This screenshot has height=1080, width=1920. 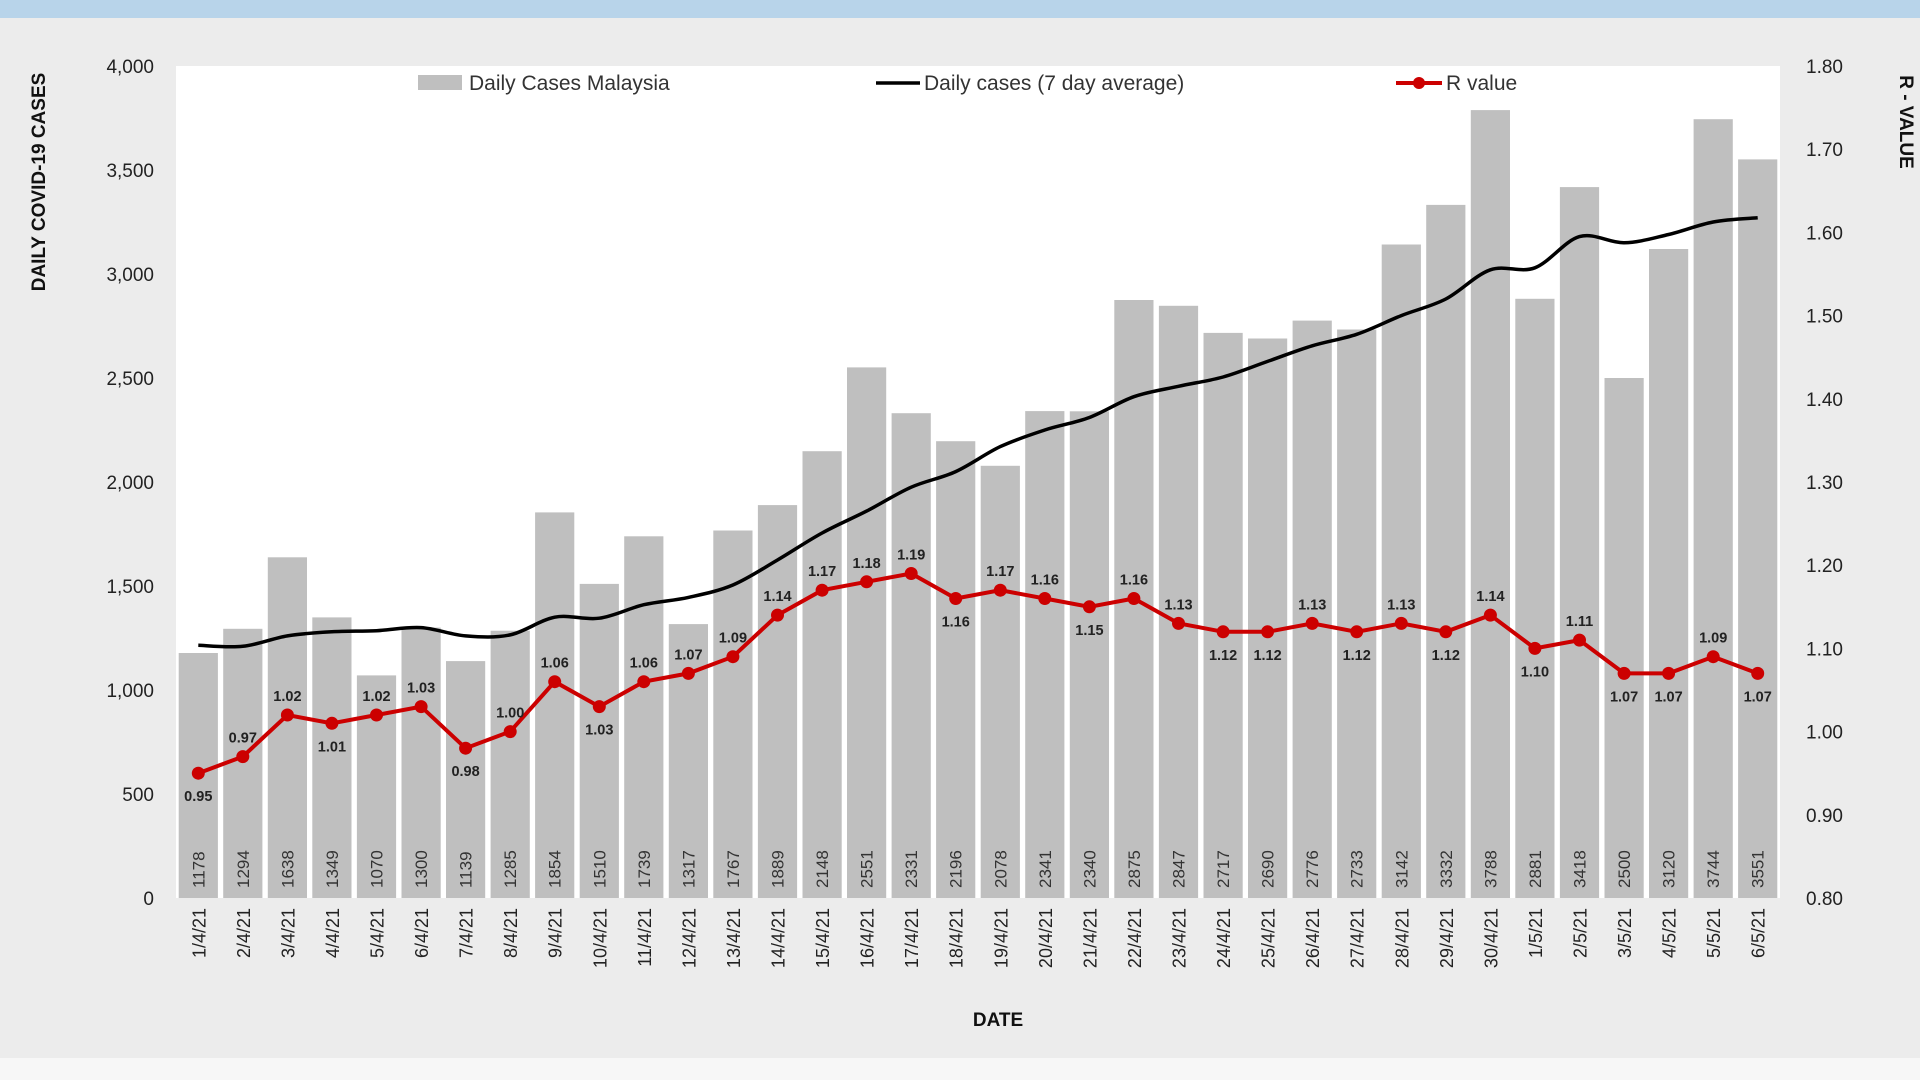 I want to click on y-tick-label: 4,000, so click(x=130, y=67).